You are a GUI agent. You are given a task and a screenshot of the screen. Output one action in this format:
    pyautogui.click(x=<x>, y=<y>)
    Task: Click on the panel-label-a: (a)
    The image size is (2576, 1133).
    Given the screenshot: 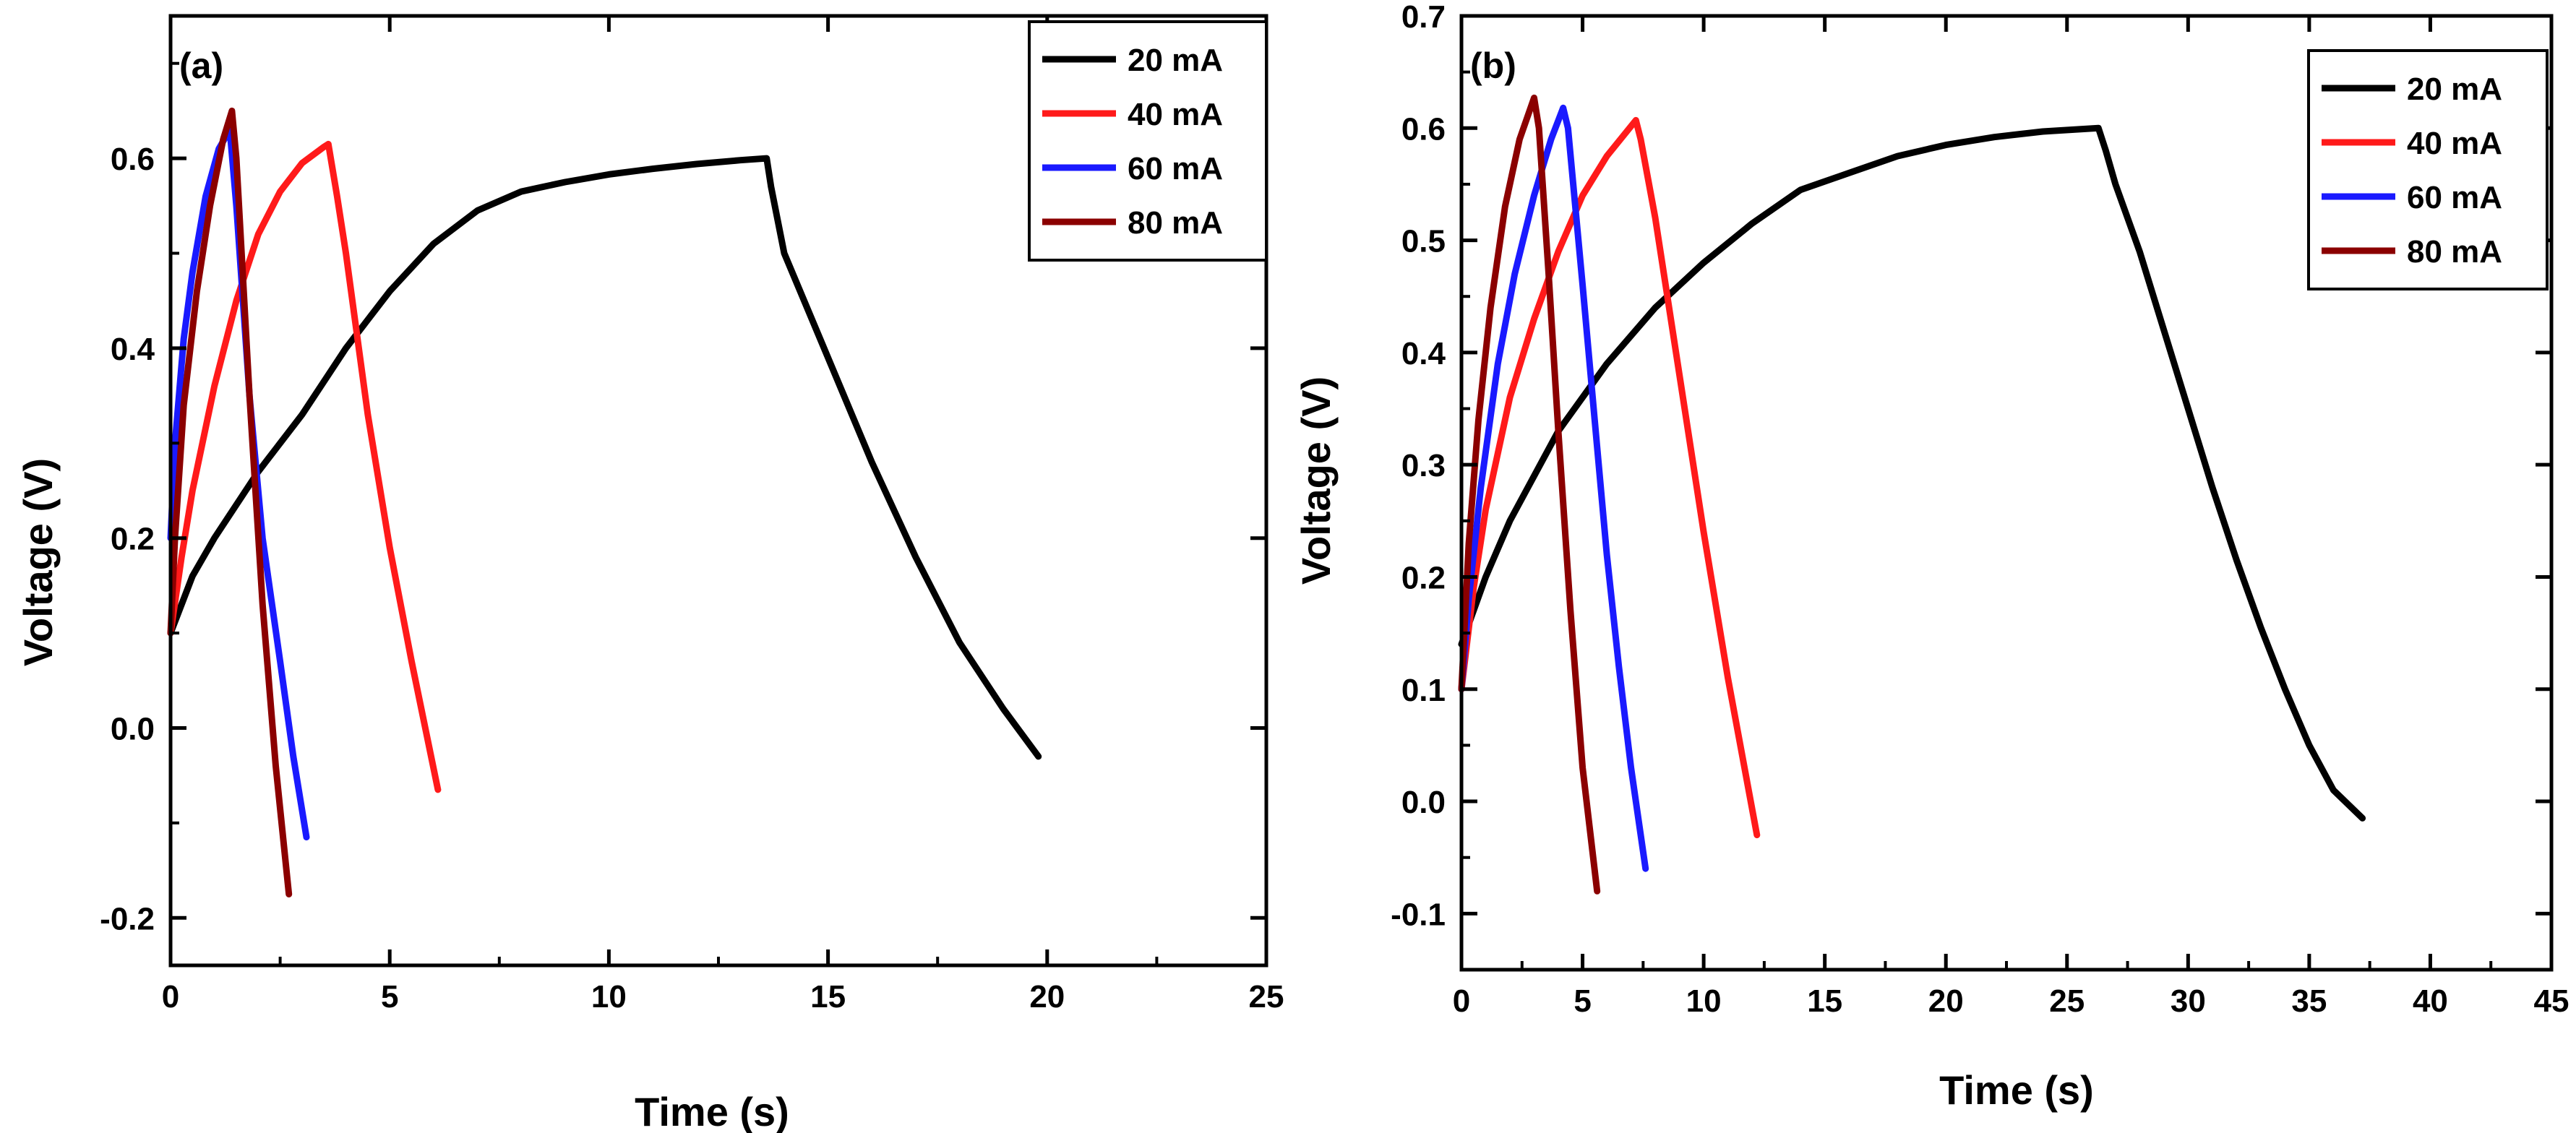 What is the action you would take?
    pyautogui.click(x=201, y=66)
    